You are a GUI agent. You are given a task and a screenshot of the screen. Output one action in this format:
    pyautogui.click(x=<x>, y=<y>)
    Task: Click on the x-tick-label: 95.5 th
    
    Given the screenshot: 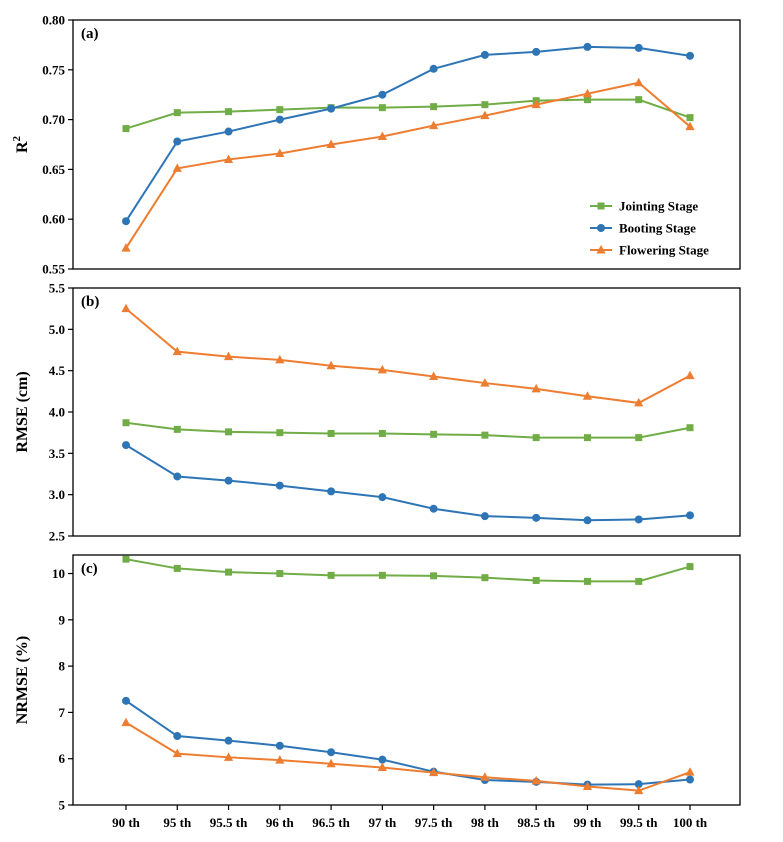 What is the action you would take?
    pyautogui.click(x=229, y=822)
    